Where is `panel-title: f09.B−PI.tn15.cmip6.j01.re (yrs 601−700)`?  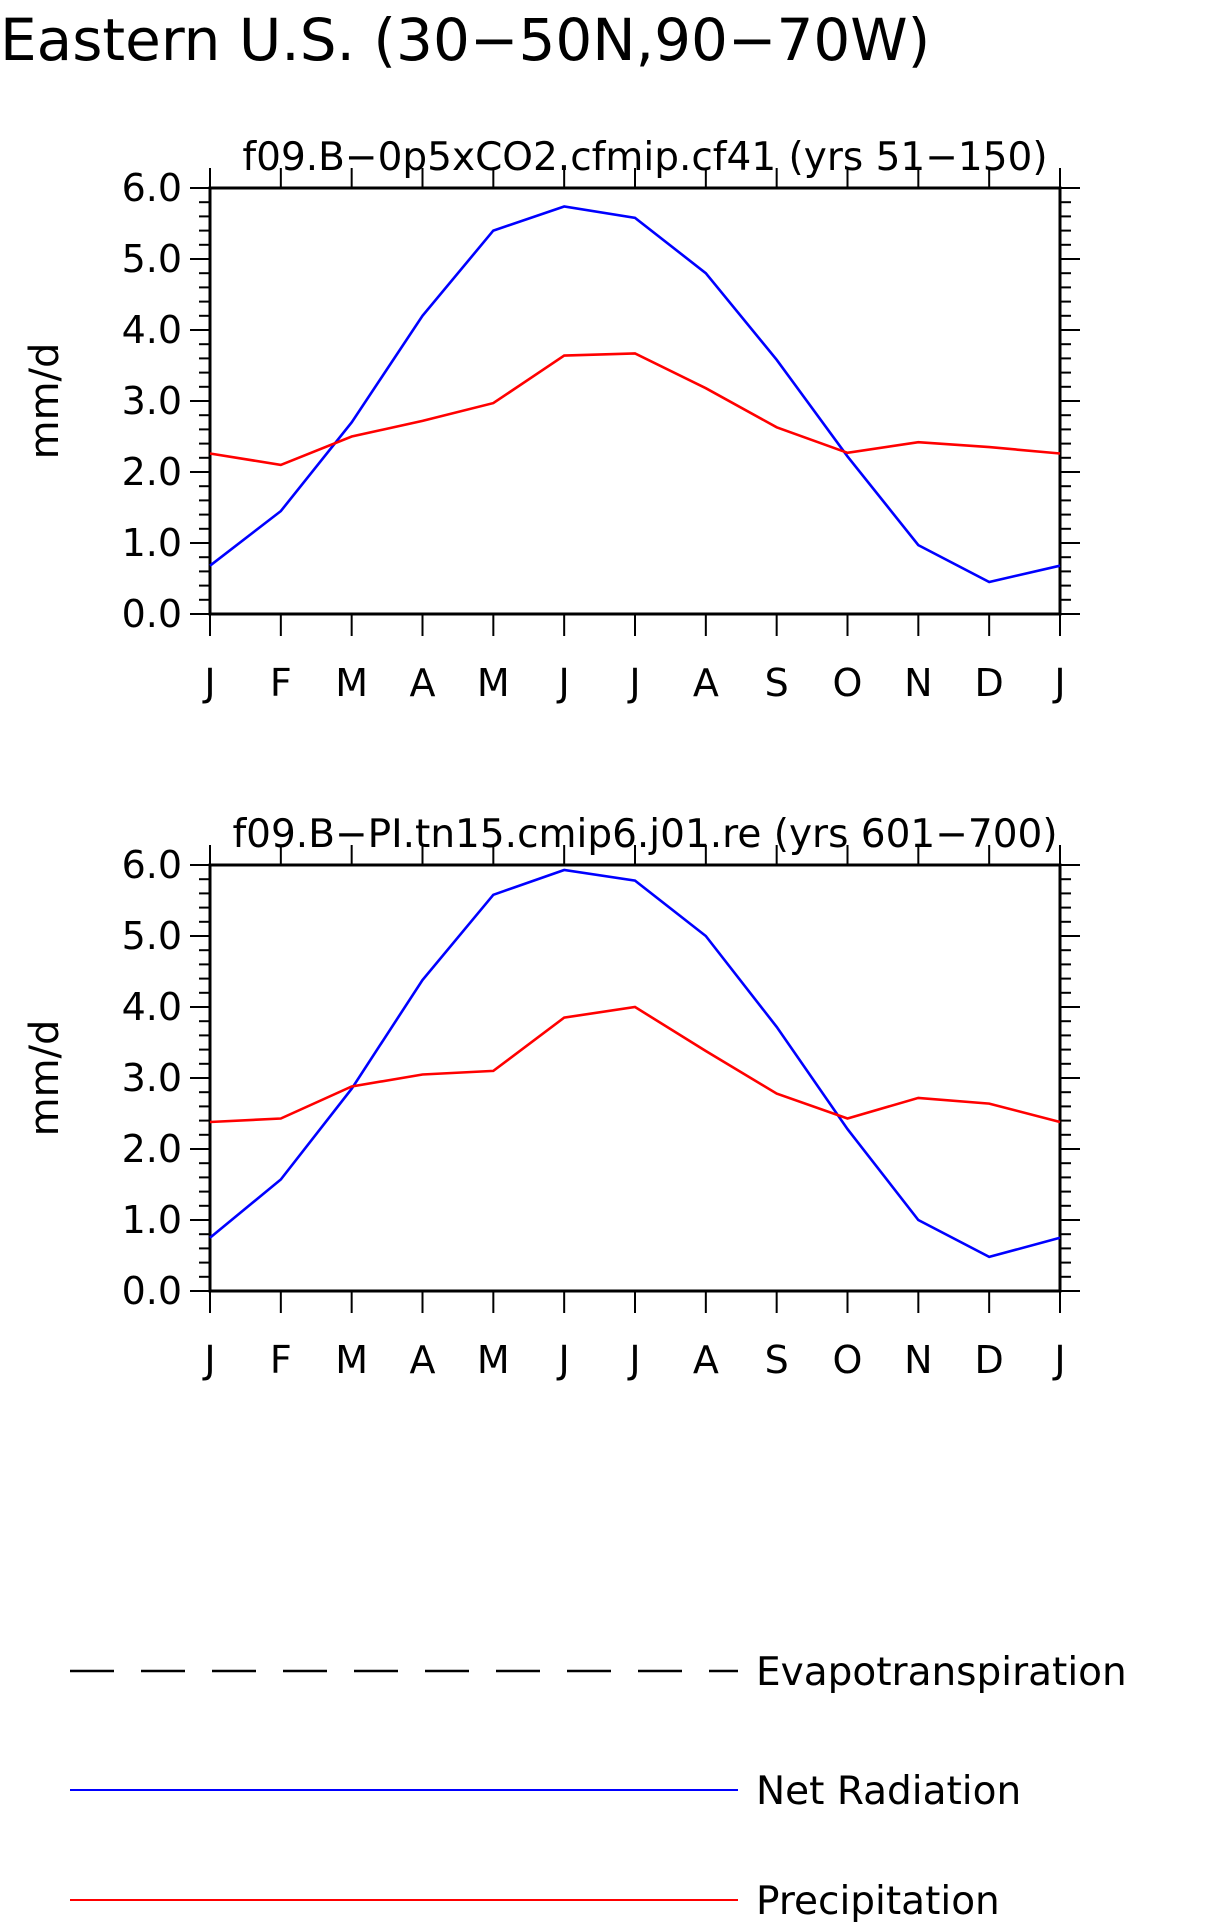
panel-title: f09.B−PI.tn15.cmip6.j01.re (yrs 601−700) is located at coordinates (644, 834).